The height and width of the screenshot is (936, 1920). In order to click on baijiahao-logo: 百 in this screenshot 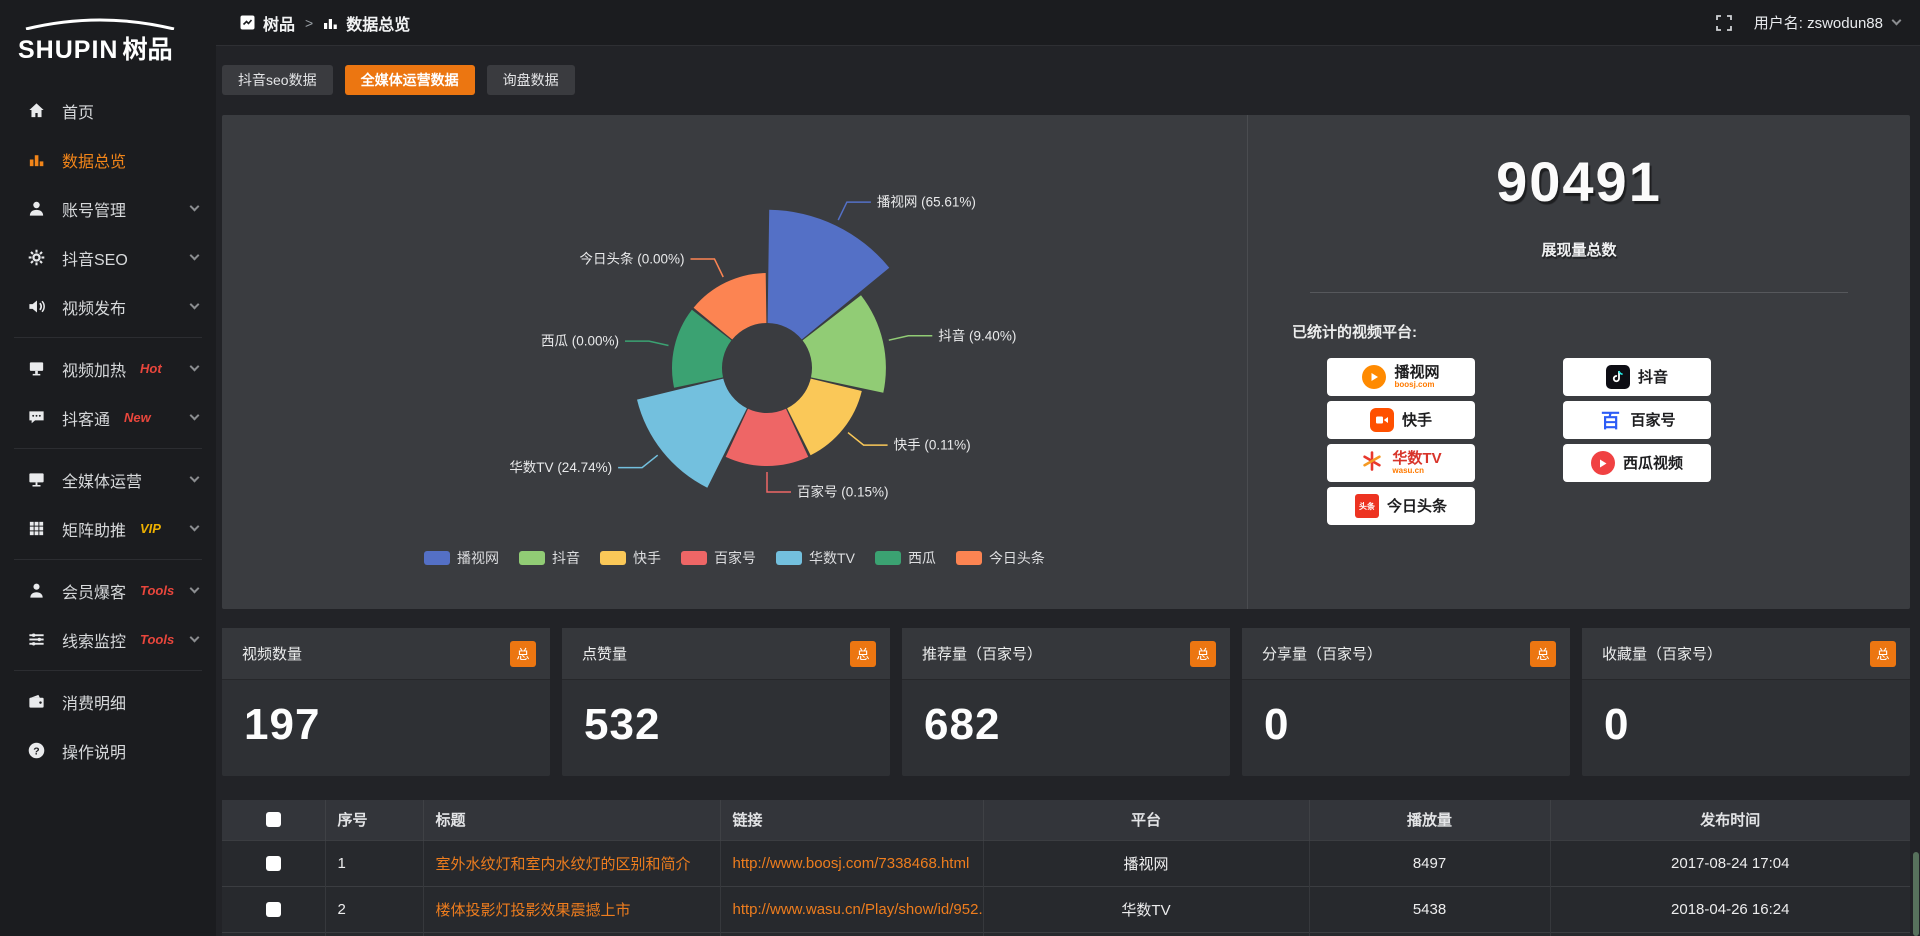, I will do `click(1610, 422)`.